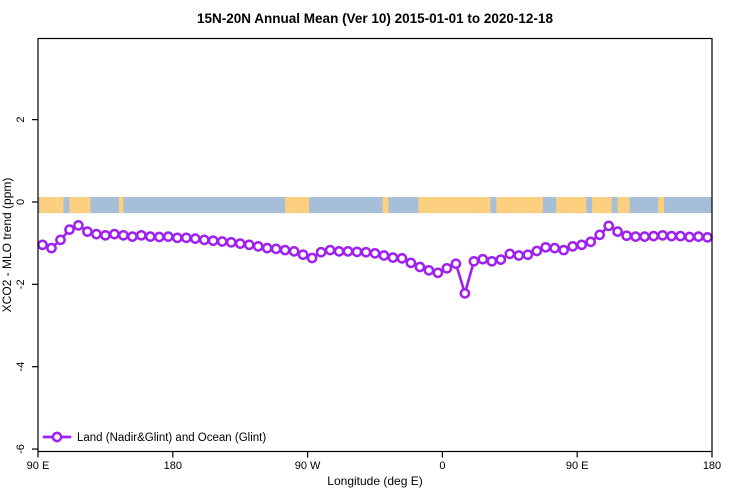 The height and width of the screenshot is (500, 750). I want to click on legend: Land (Nadir&Glint) and Ocean (Glint), so click(154, 437).